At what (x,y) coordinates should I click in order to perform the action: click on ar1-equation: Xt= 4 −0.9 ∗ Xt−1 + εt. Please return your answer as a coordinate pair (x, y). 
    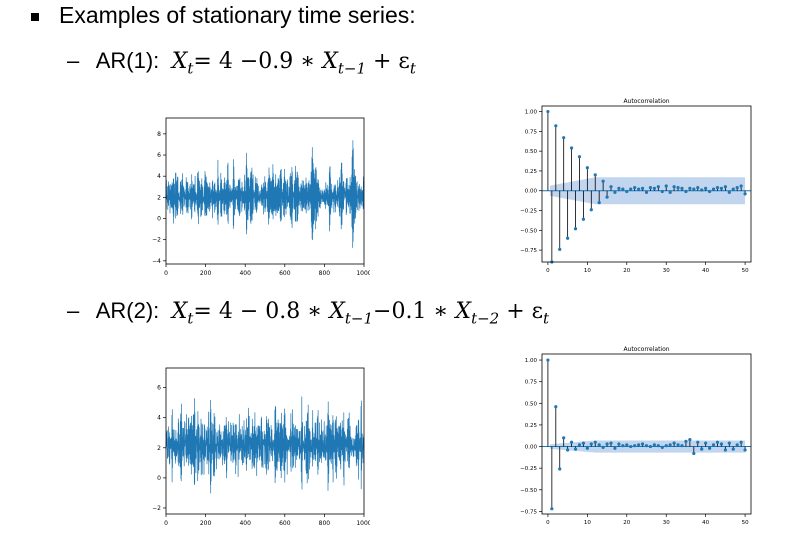
    Looking at the image, I should click on (293, 63).